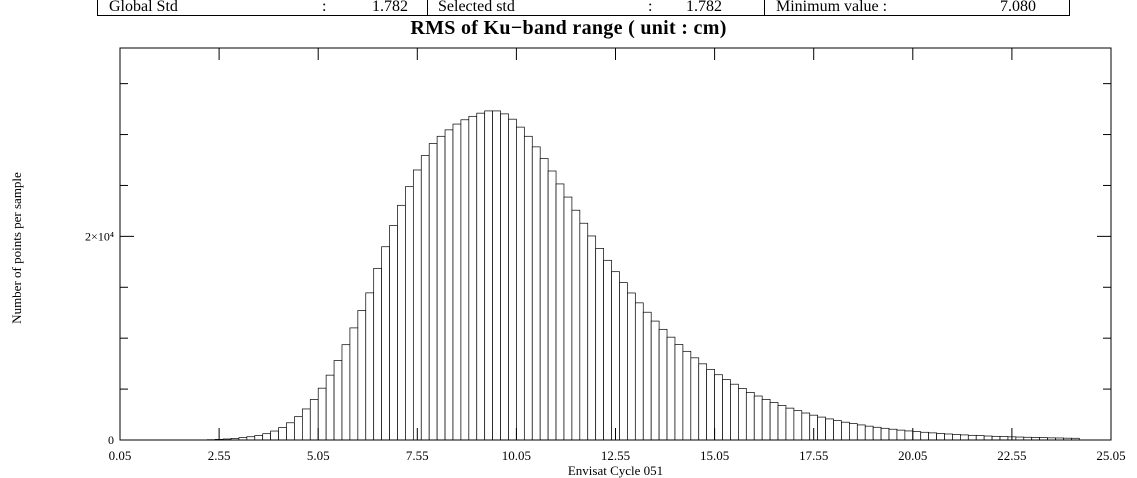 The height and width of the screenshot is (478, 1137). Describe the element at coordinates (568, 28) in the screenshot. I see `chart-title: RMS of Ku−band range ( unit : cm)` at that location.